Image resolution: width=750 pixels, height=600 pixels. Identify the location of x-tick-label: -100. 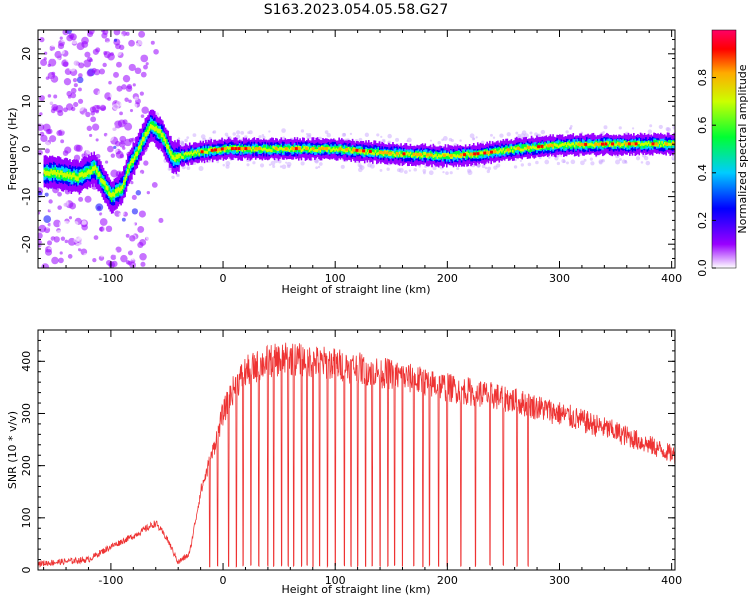
(110, 580).